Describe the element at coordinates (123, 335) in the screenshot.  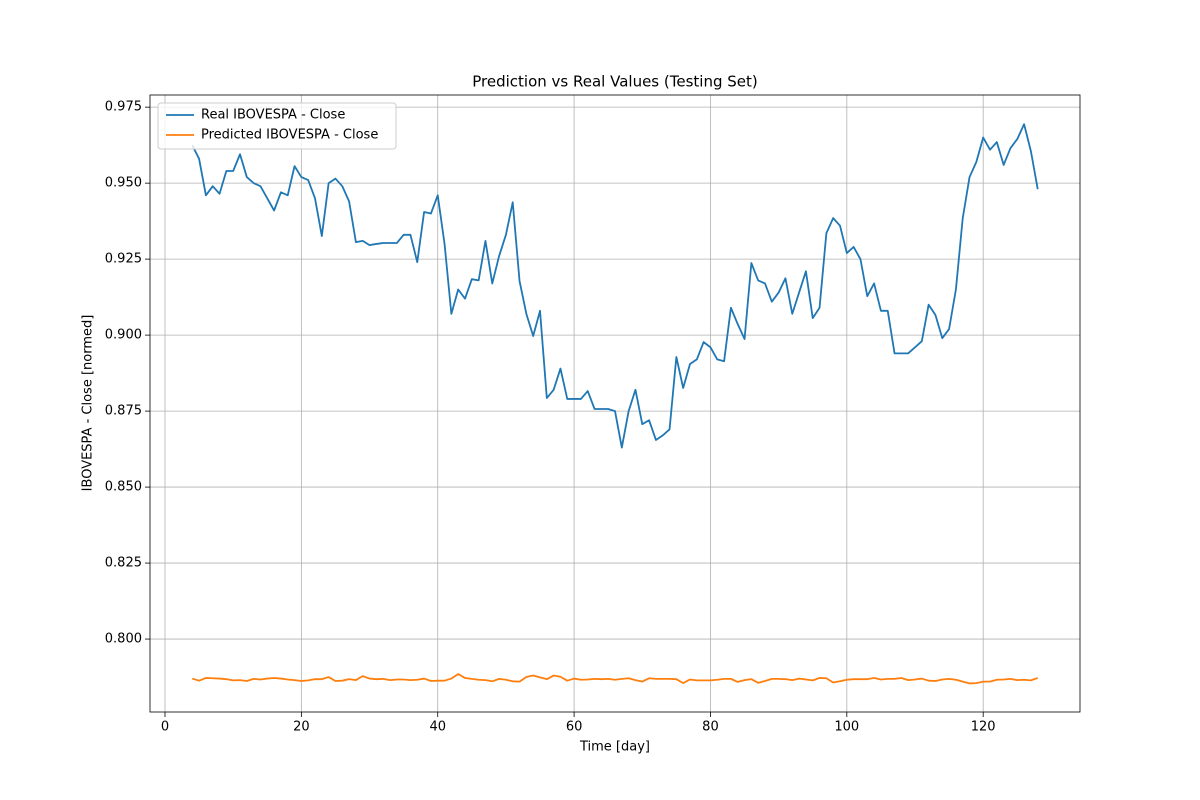
I see `y-tick-label: 0.900` at that location.